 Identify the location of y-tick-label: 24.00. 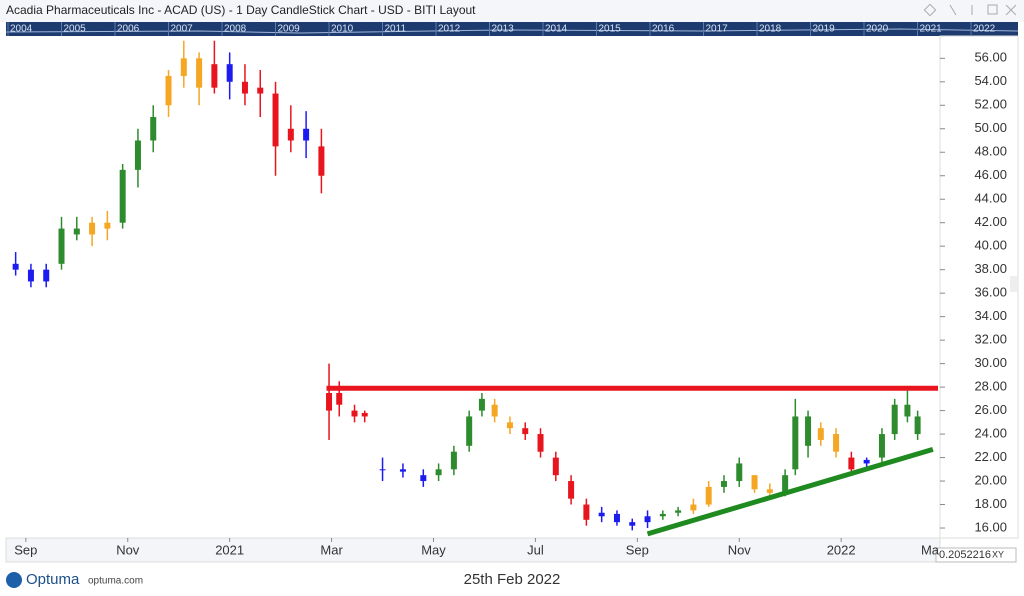
(990, 433).